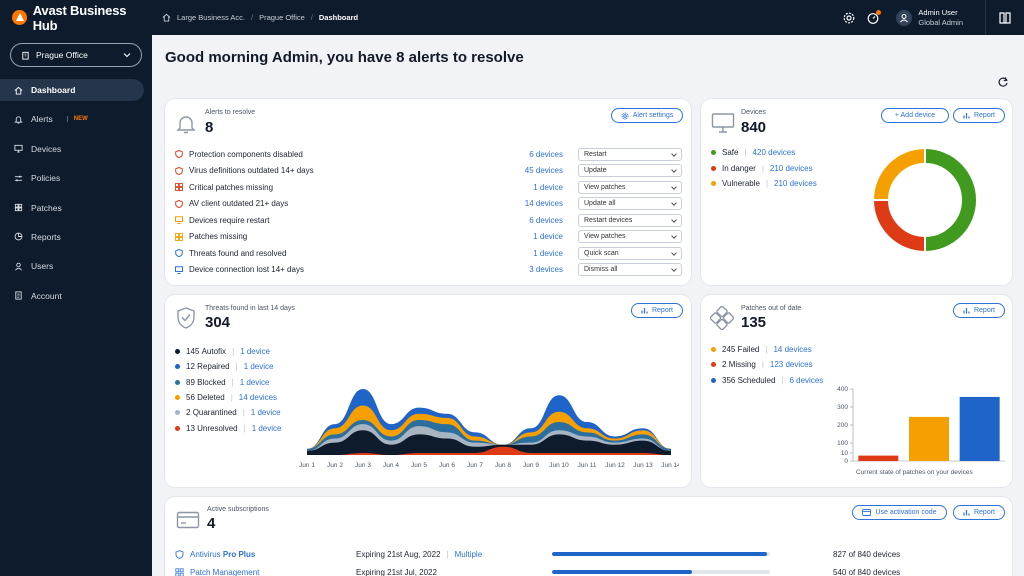  What do you see at coordinates (842, 407) in the screenshot?
I see `y-tick-label: 300` at bounding box center [842, 407].